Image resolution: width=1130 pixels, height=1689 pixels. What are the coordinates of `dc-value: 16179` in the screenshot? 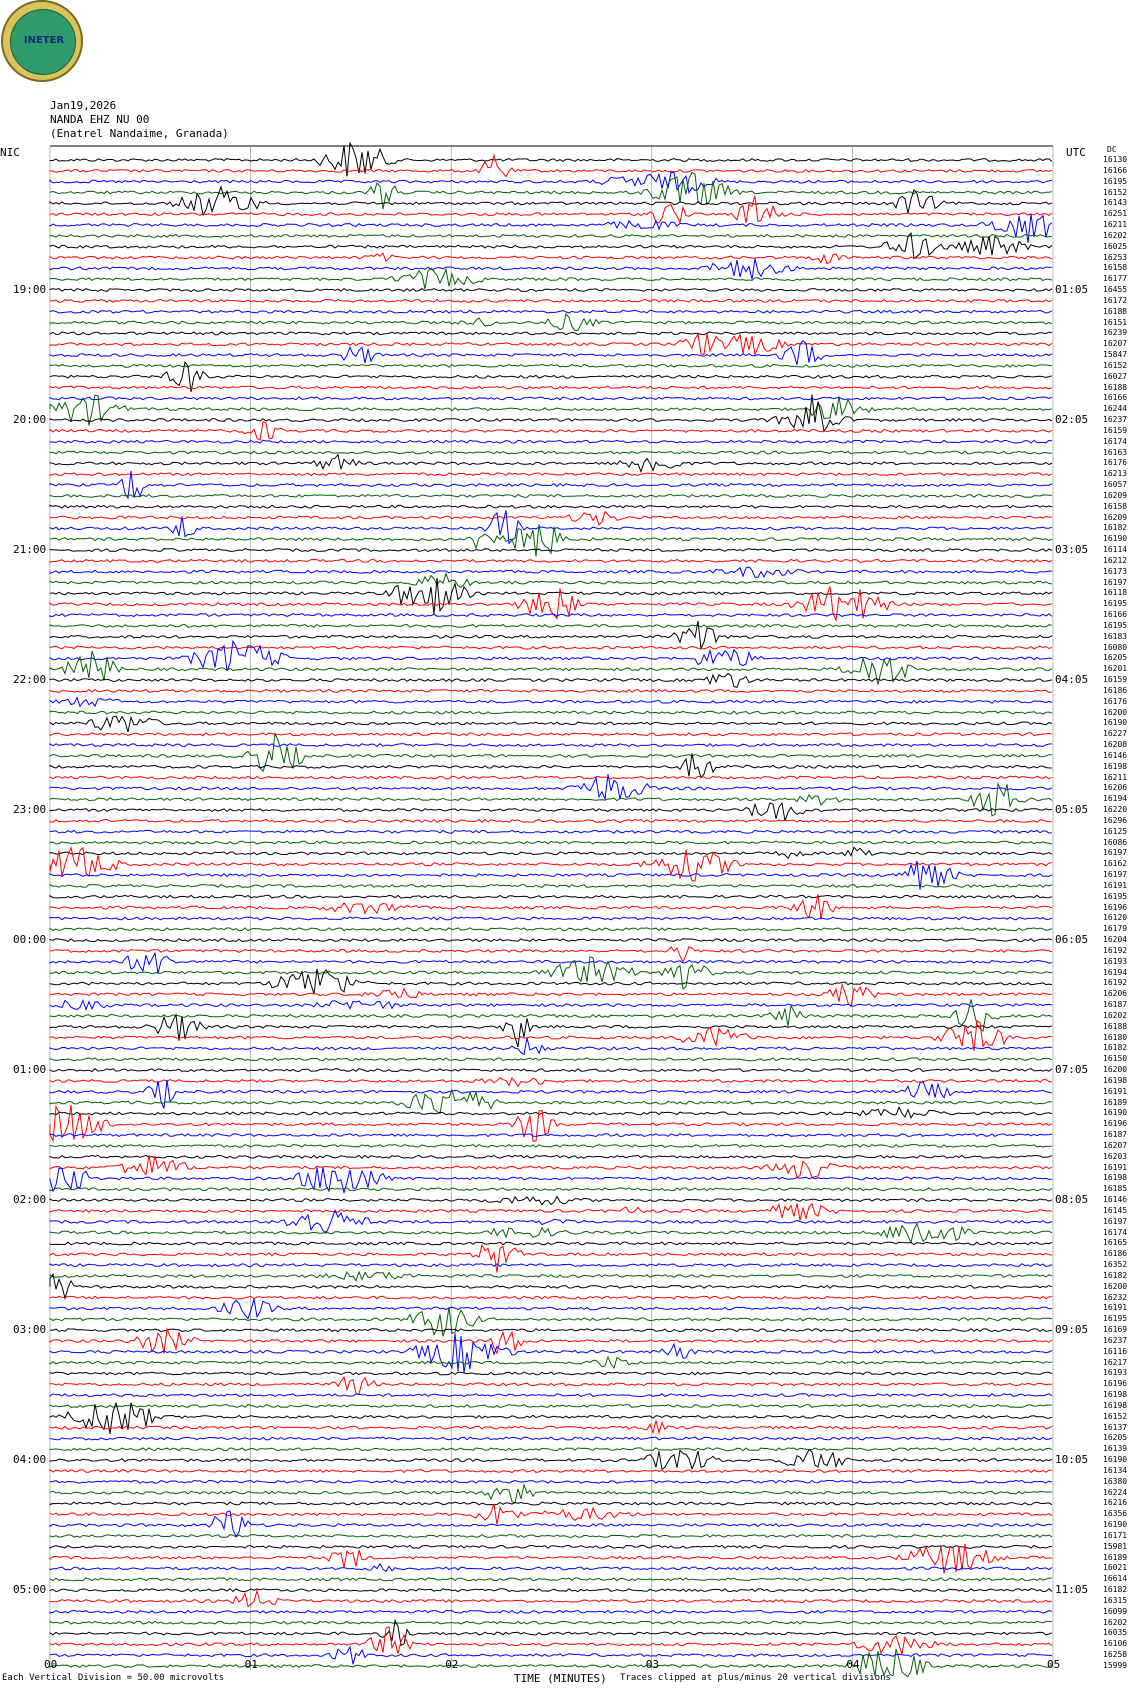 It's located at (1115, 929).